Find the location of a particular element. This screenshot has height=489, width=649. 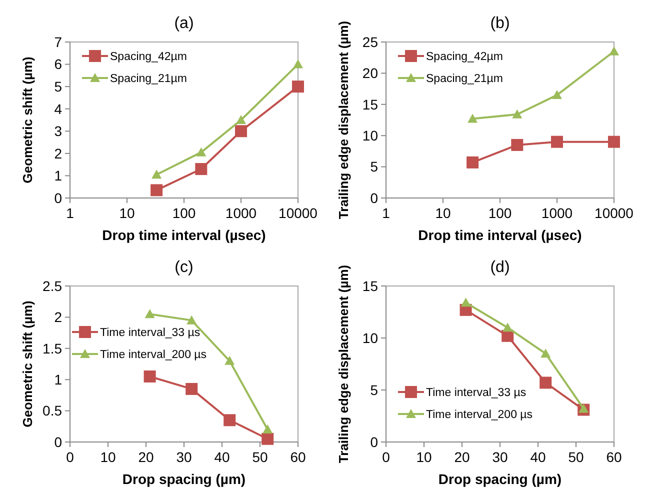

y-tick-label: 2.5 is located at coordinates (52, 286).